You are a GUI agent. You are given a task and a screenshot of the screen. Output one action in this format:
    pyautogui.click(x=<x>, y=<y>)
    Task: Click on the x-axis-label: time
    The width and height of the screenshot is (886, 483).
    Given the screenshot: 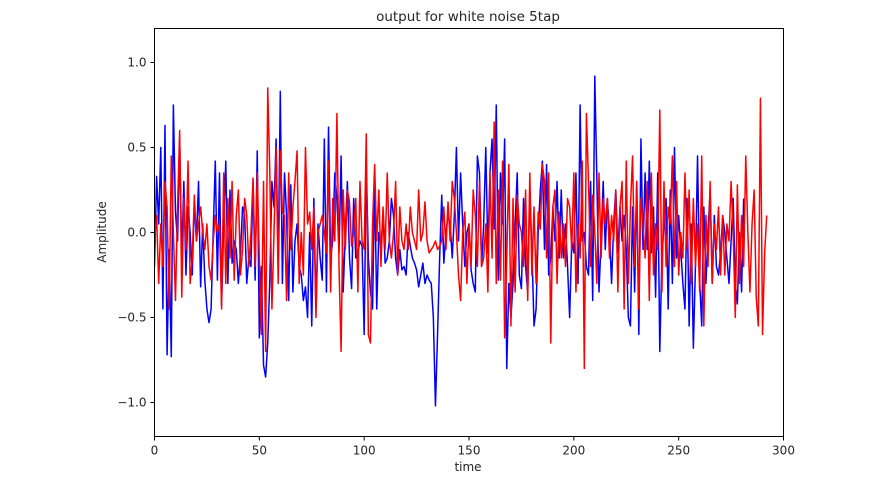 What is the action you would take?
    pyautogui.click(x=467, y=467)
    